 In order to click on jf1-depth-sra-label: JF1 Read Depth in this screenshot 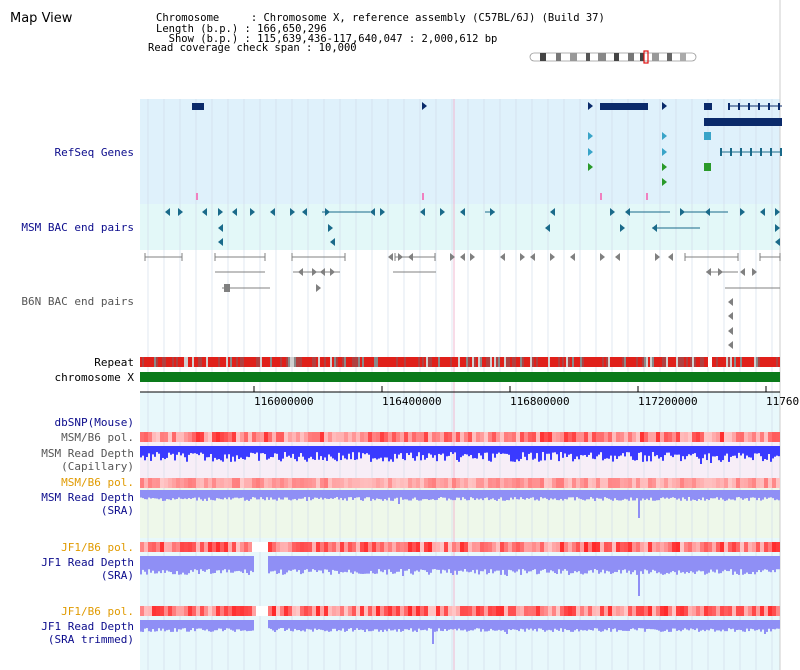, I will do `click(87, 562)`.